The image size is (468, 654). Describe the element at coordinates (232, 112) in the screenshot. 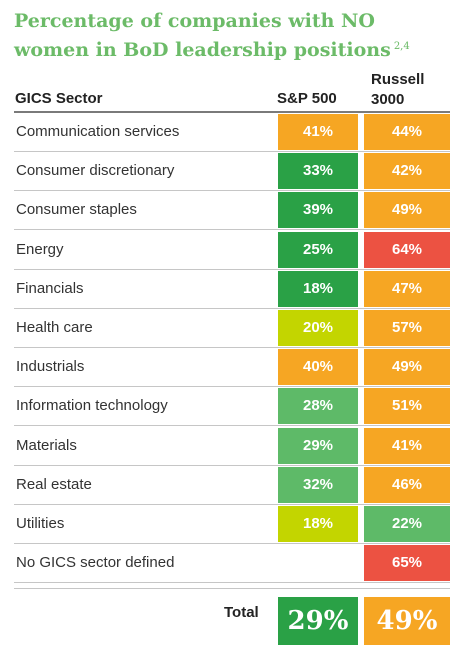

I see `header-divider` at that location.